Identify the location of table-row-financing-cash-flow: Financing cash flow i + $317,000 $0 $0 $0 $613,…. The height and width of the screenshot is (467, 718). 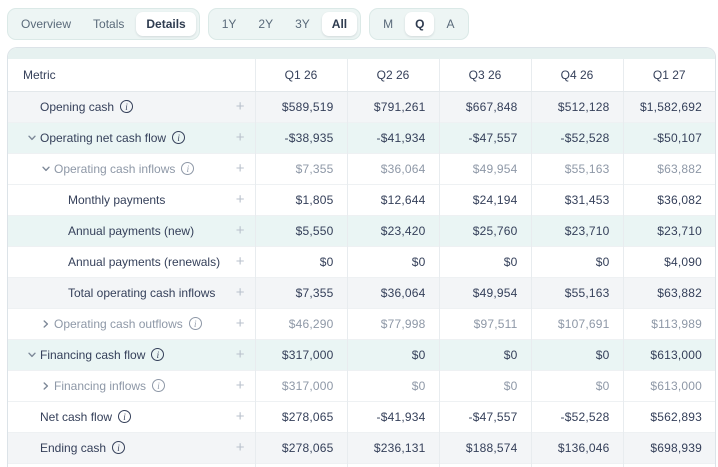
(361, 354).